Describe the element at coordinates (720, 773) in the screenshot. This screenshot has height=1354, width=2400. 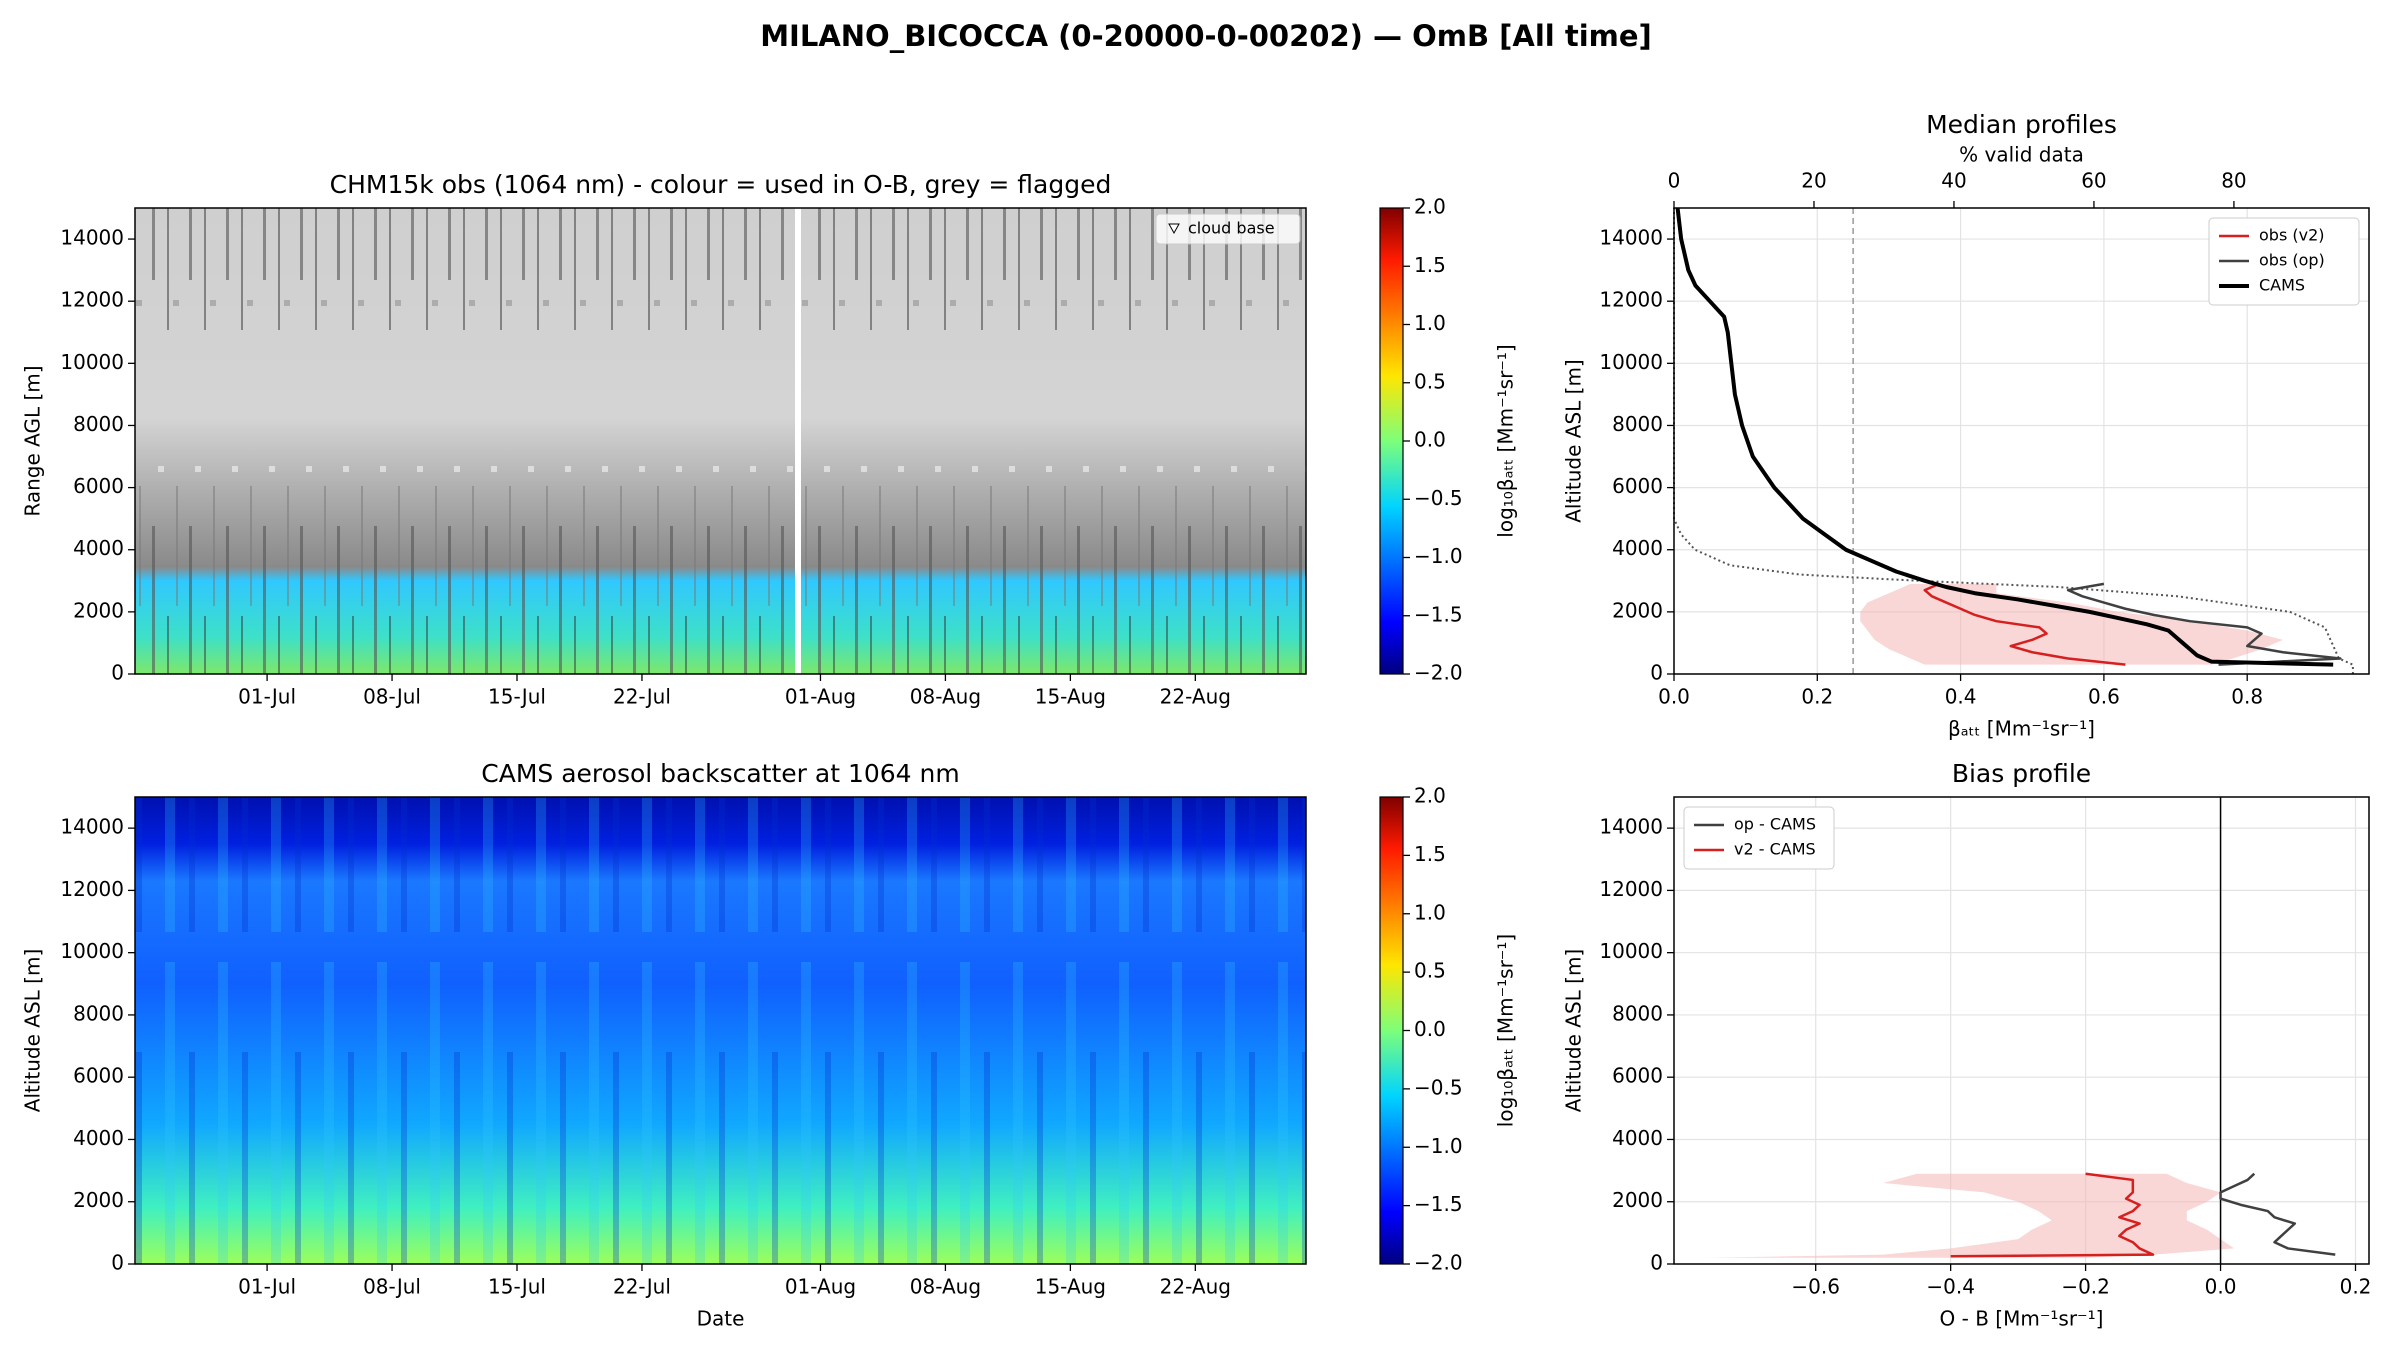
I see `subplot-title: CAMS aerosol backscatter at 1064 nm` at that location.